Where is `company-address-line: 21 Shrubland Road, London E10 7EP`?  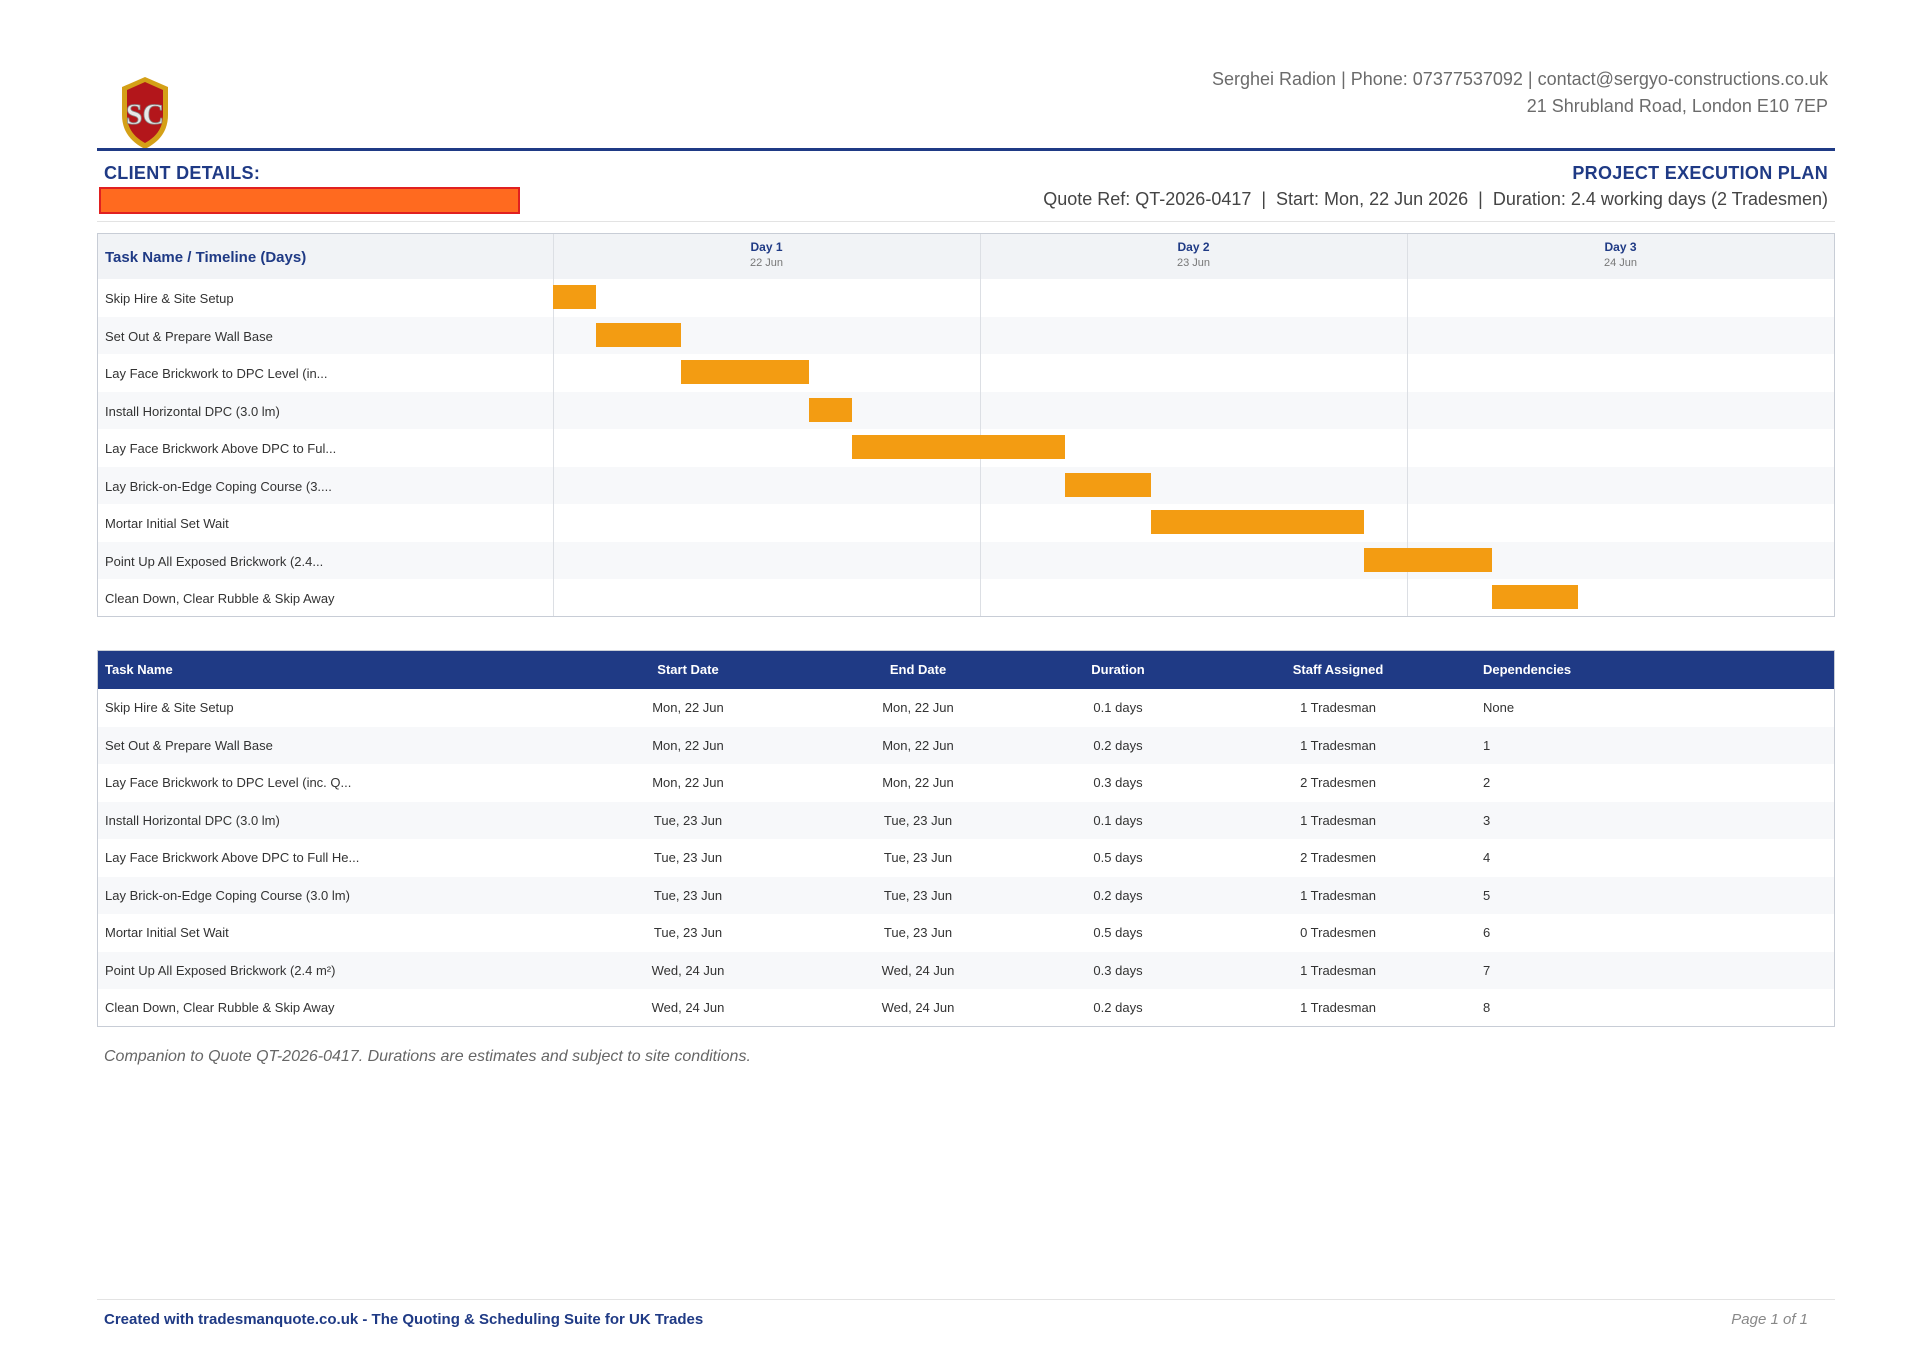
company-address-line: 21 Shrubland Road, London E10 7EP is located at coordinates (1677, 106).